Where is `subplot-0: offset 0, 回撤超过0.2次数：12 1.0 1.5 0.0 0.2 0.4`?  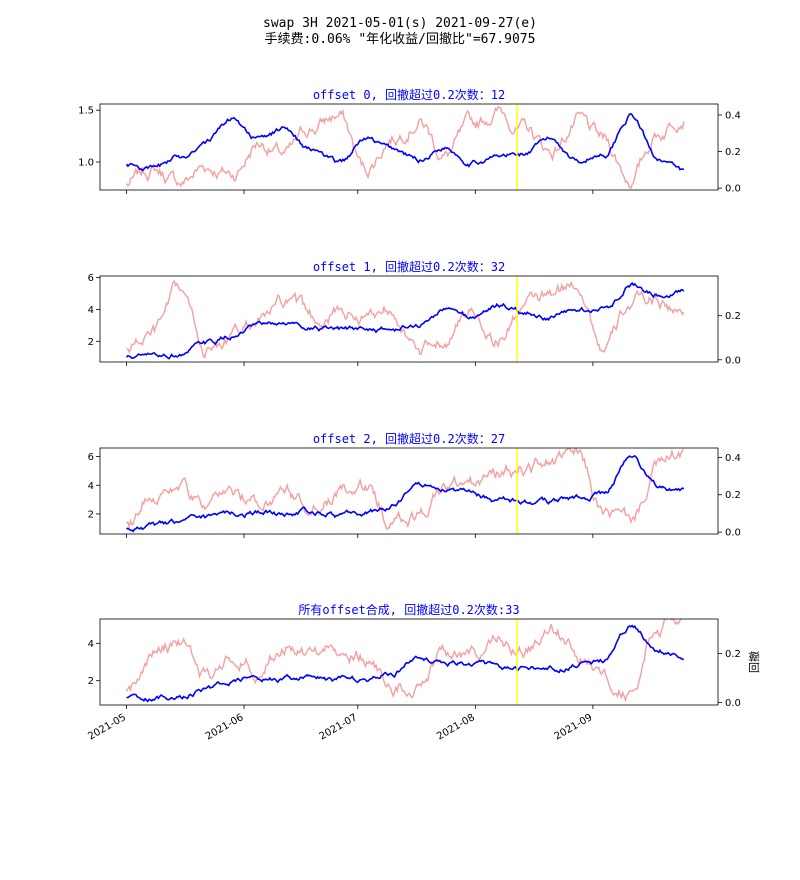
subplot-0: offset 0, 回撤超过0.2次数：12 1.0 1.5 0.0 0.2 0.4 is located at coordinates (409, 141).